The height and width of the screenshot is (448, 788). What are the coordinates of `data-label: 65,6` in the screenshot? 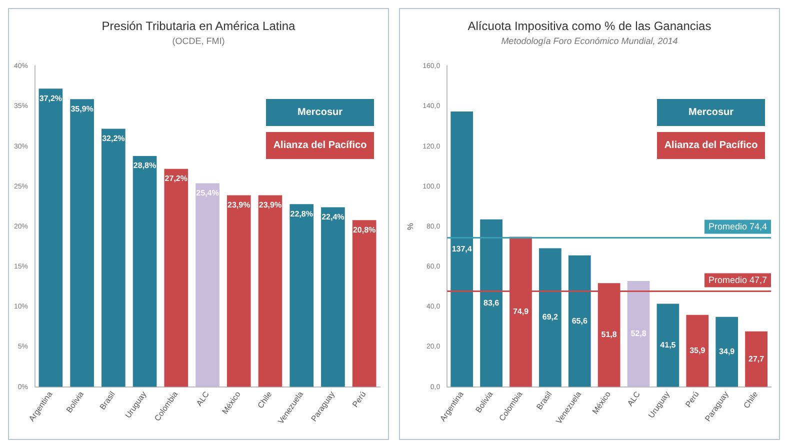 It's located at (580, 321).